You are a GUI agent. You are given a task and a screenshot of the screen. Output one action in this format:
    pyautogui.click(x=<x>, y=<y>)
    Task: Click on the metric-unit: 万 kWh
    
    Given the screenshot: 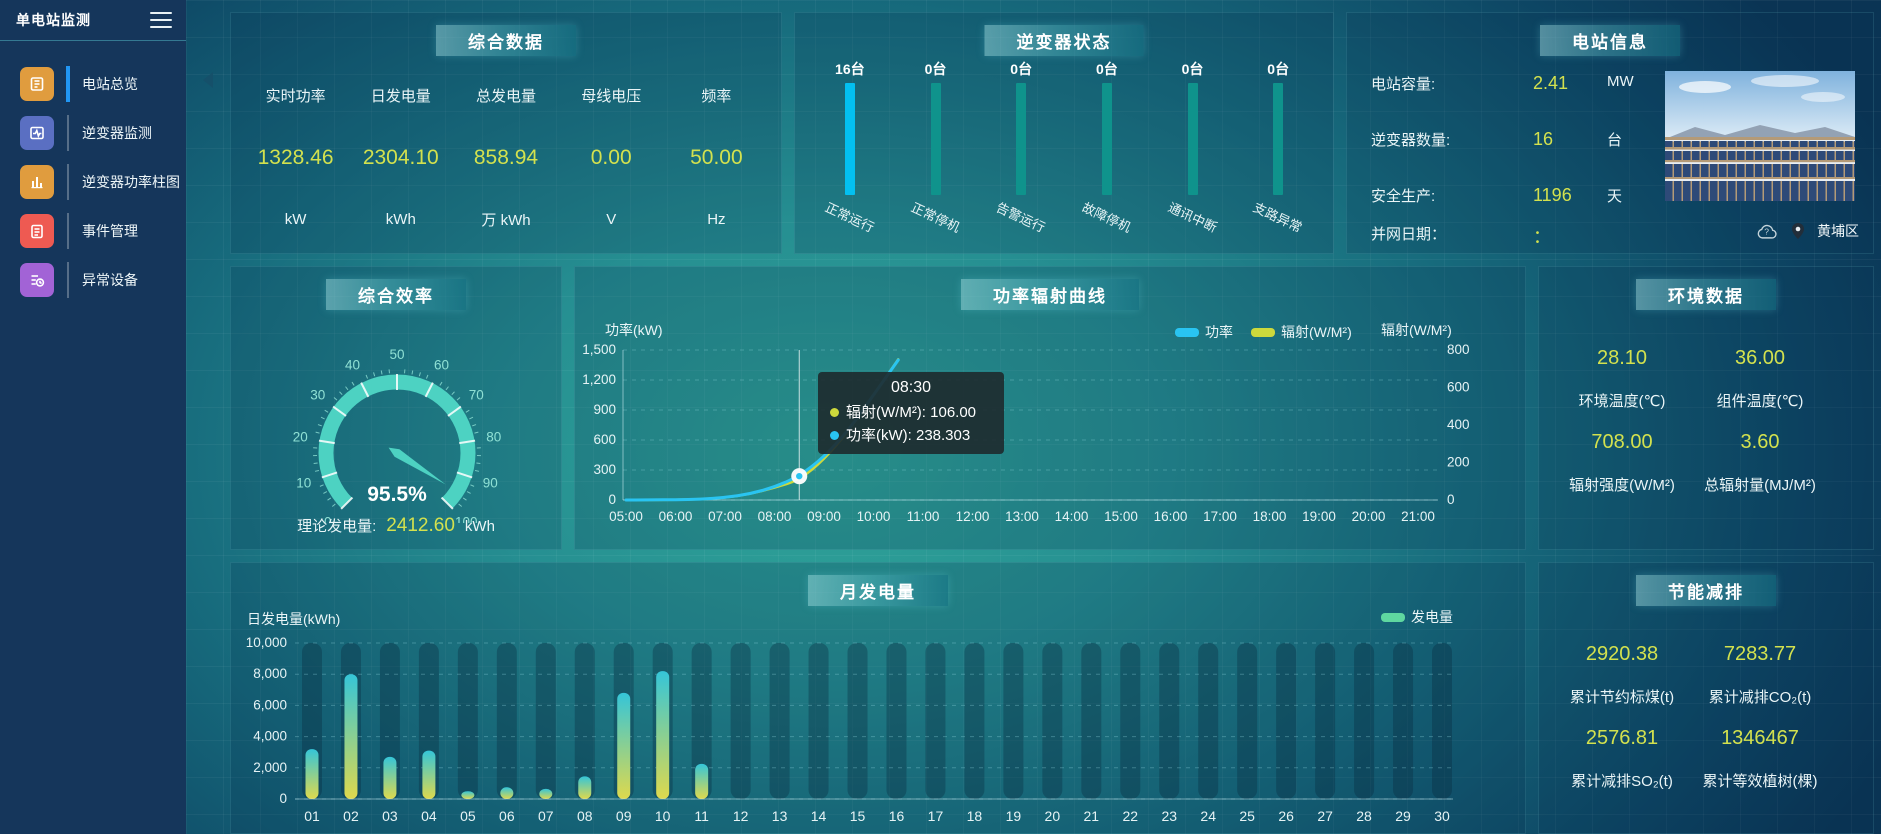 What is the action you would take?
    pyautogui.click(x=506, y=220)
    